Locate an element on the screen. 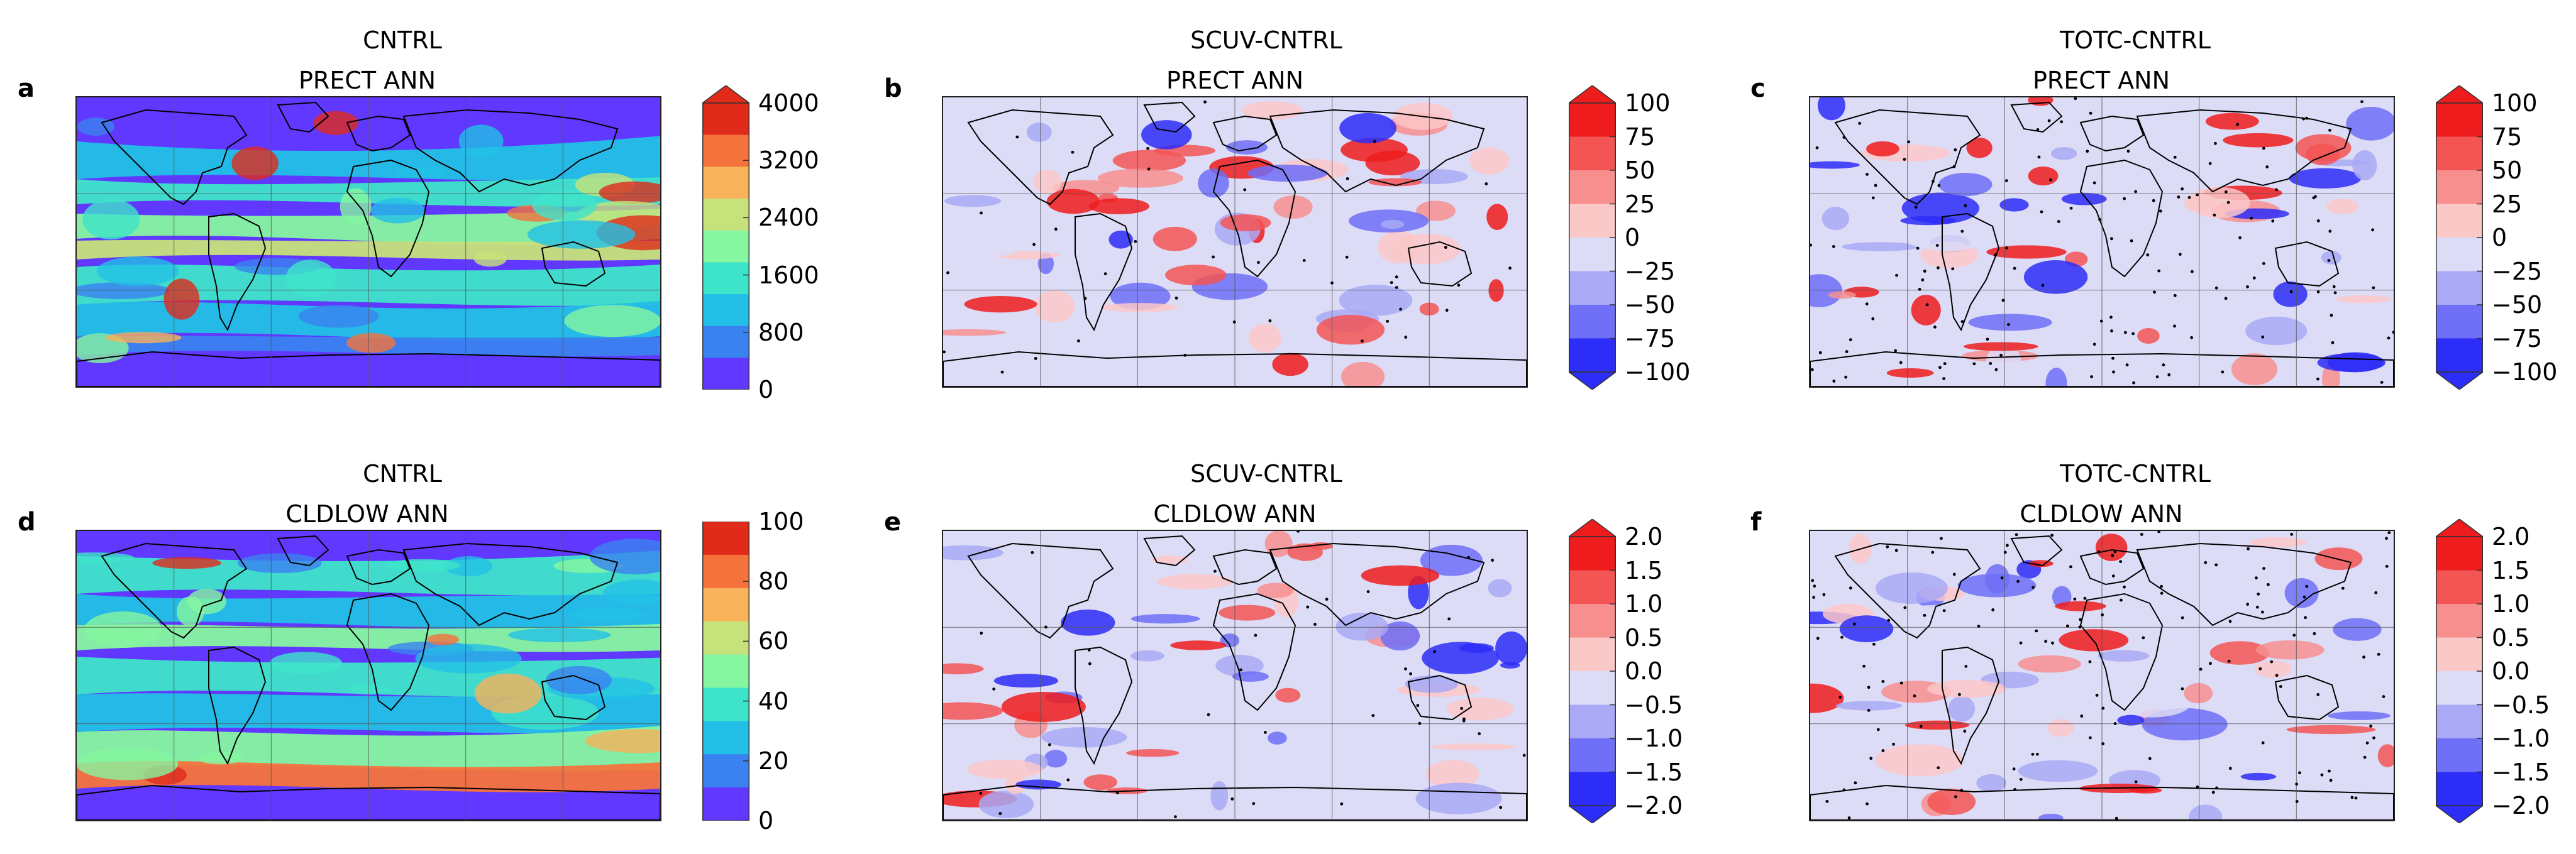 The width and height of the screenshot is (2576, 854). panel-letter: a is located at coordinates (26, 88).